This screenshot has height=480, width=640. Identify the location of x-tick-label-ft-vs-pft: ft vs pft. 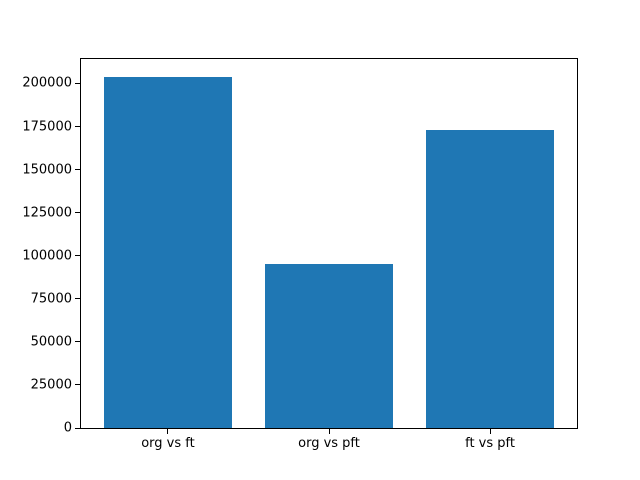
(490, 443).